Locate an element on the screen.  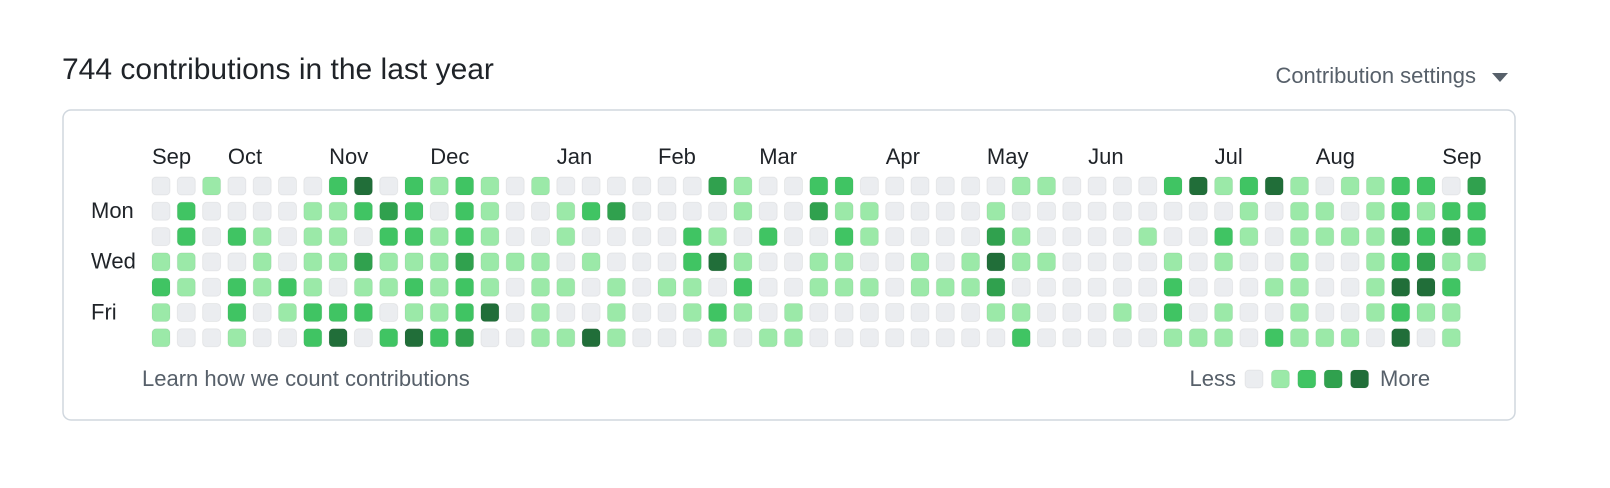
month-label: Jul is located at coordinates (1229, 156).